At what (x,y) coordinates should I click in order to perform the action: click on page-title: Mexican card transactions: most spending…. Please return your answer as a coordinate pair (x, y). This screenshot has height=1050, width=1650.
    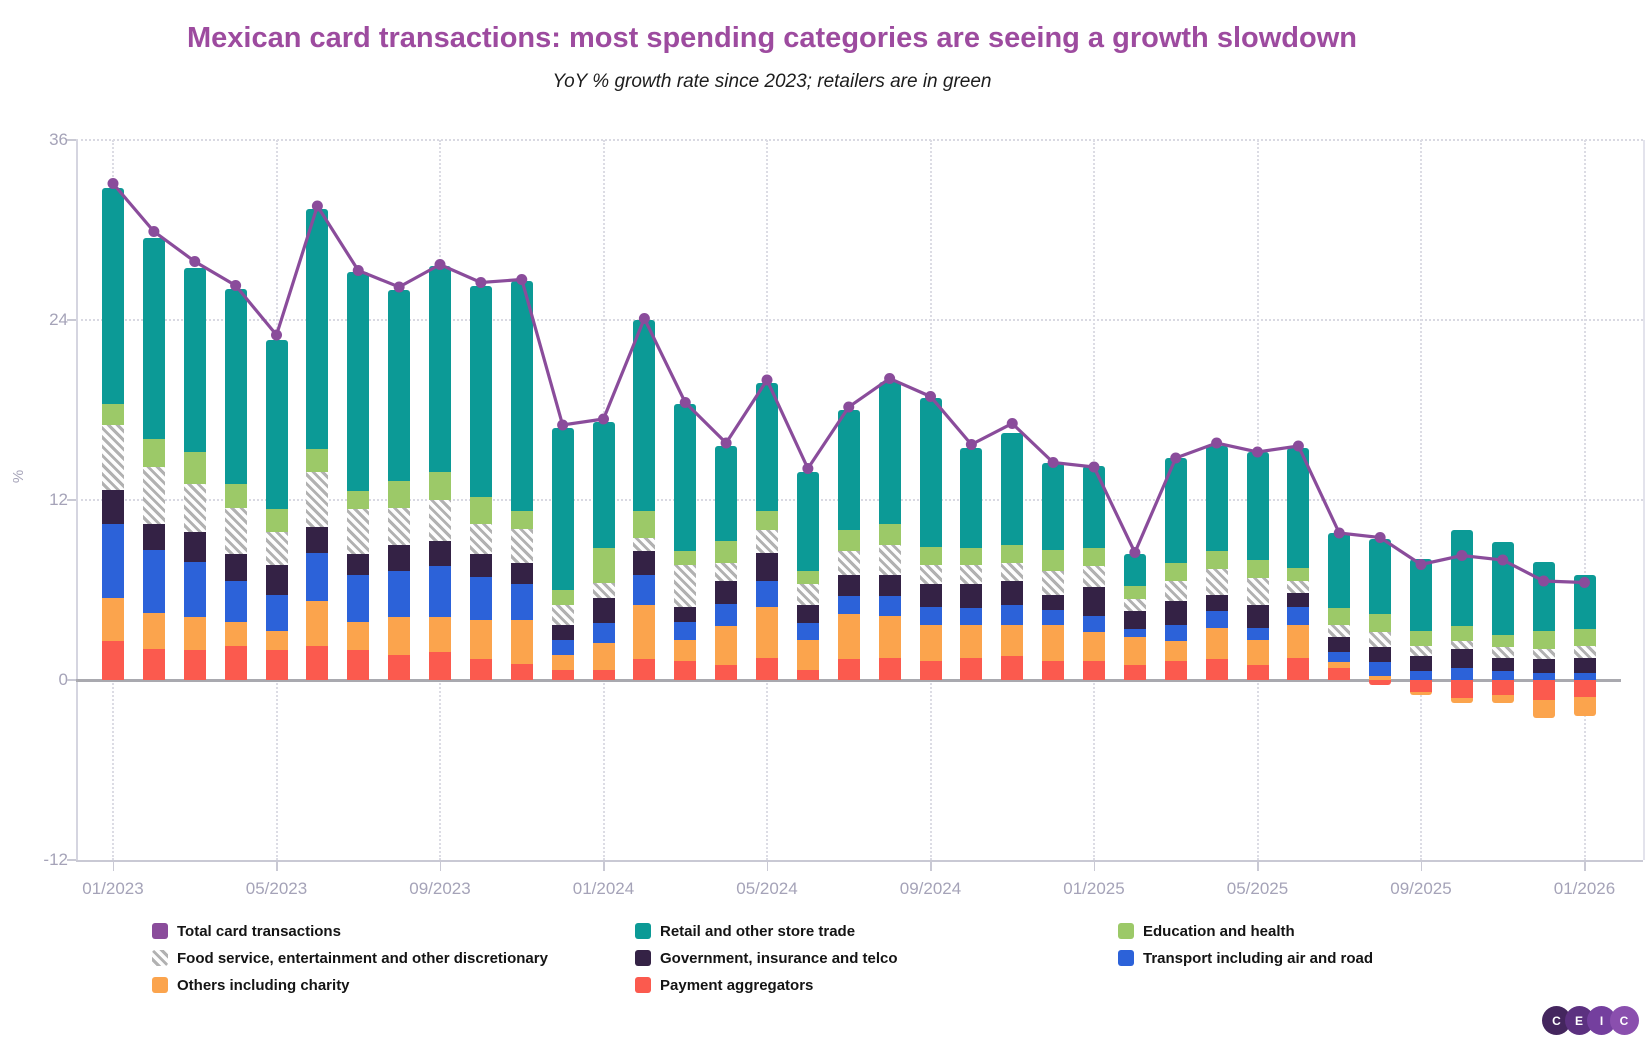
    Looking at the image, I should click on (772, 38).